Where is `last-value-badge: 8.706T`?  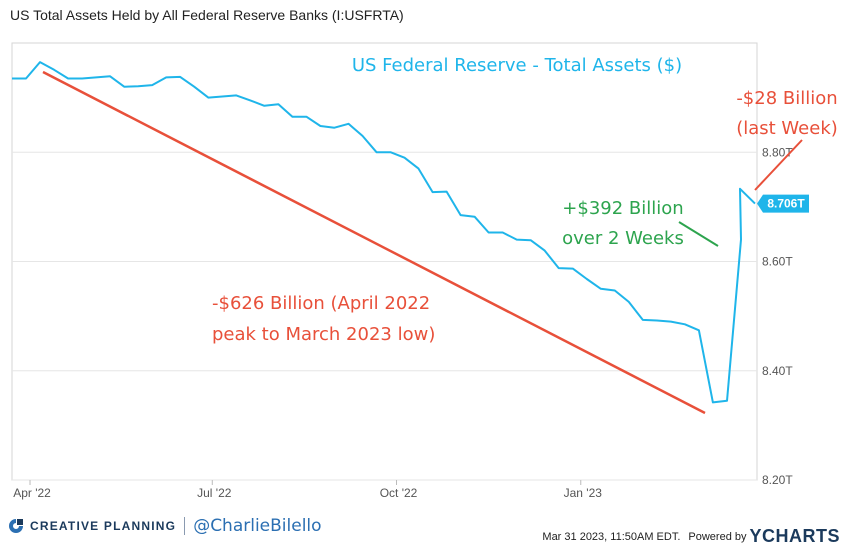 last-value-badge: 8.706T is located at coordinates (783, 203).